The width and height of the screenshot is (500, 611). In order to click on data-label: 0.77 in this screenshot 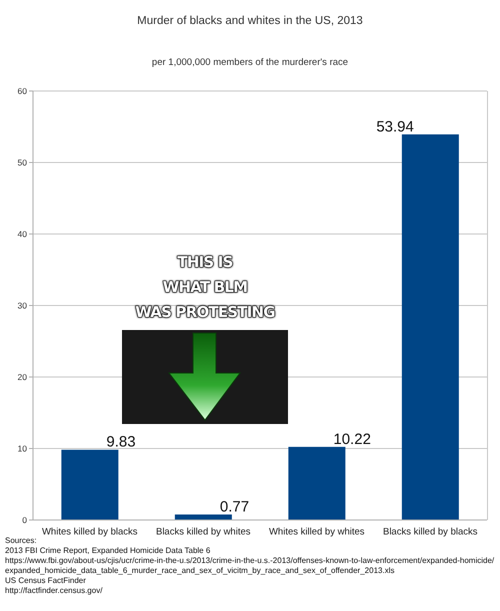, I will do `click(235, 507)`.